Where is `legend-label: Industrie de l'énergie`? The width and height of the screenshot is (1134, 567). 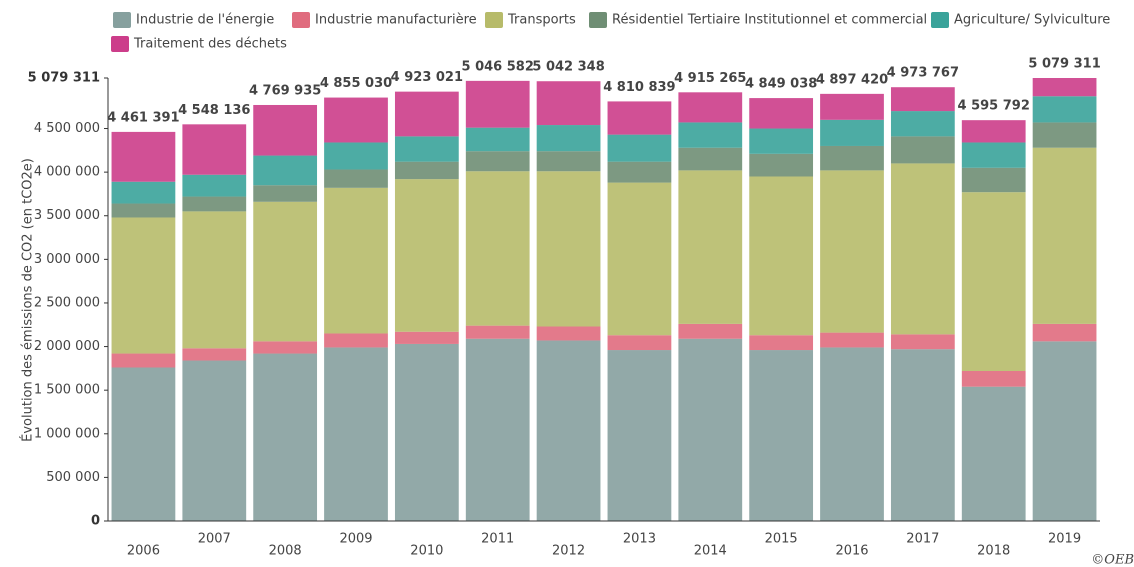 legend-label: Industrie de l'énergie is located at coordinates (205, 20).